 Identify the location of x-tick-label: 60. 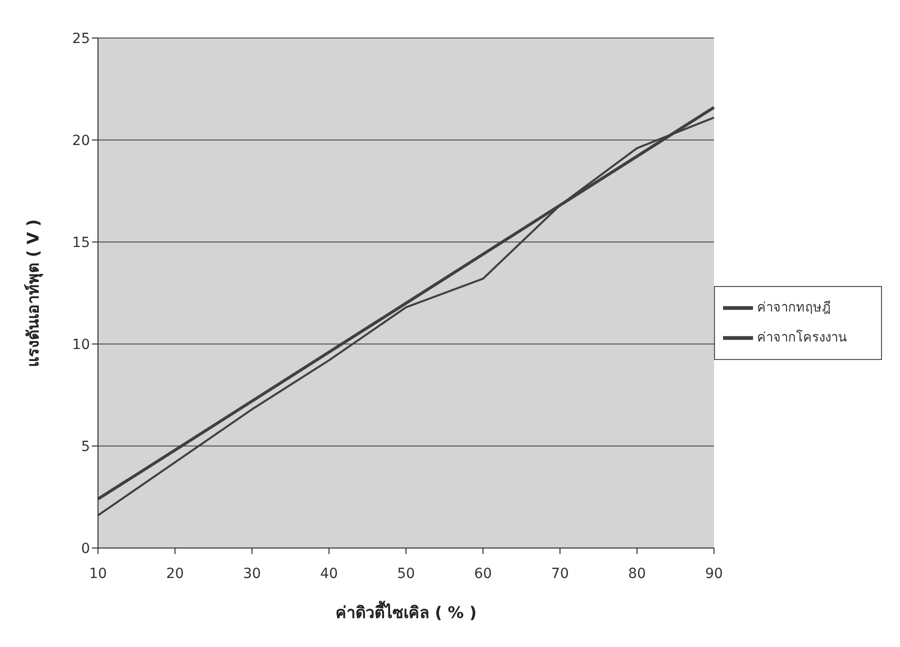
(483, 574).